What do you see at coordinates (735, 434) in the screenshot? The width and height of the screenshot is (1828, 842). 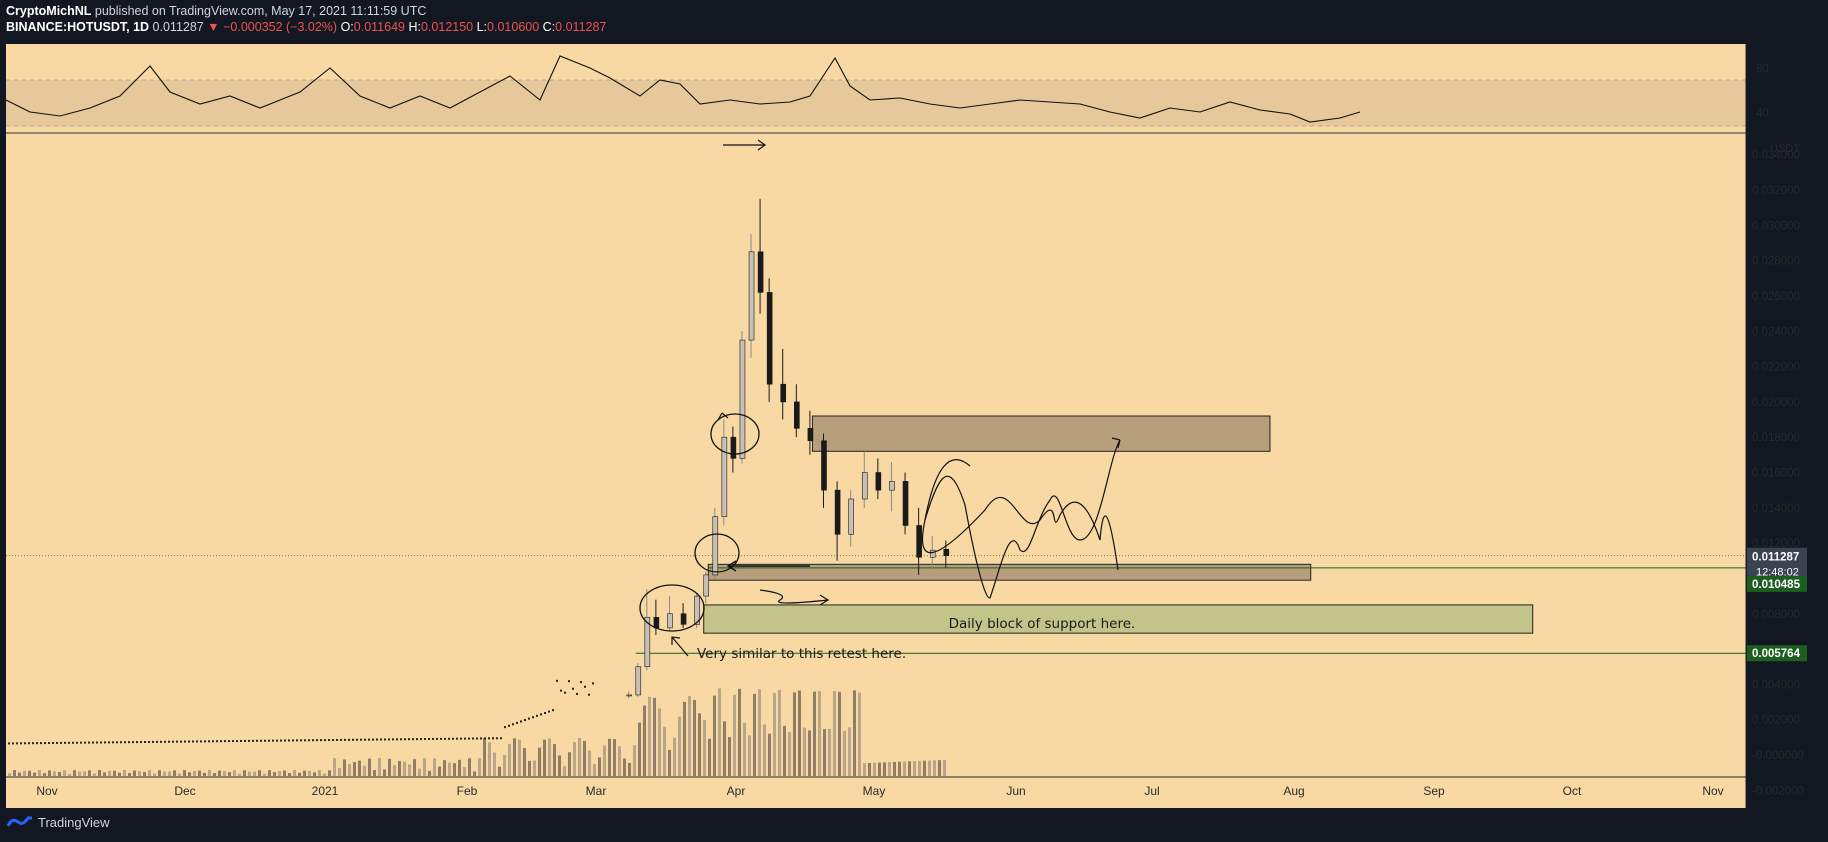 I see `circle-annotation` at bounding box center [735, 434].